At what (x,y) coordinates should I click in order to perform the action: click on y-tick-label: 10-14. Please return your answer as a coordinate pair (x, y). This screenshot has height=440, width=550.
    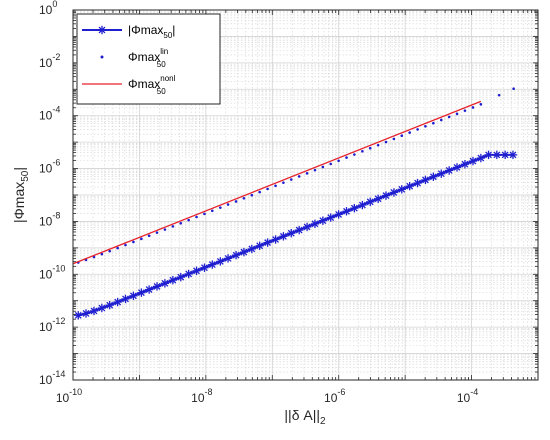
    Looking at the image, I should click on (52, 378).